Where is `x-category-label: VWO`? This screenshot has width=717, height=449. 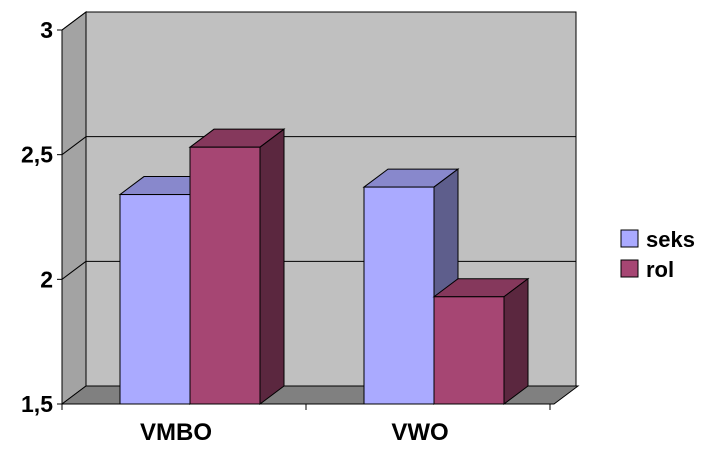
x-category-label: VWO is located at coordinates (419, 431).